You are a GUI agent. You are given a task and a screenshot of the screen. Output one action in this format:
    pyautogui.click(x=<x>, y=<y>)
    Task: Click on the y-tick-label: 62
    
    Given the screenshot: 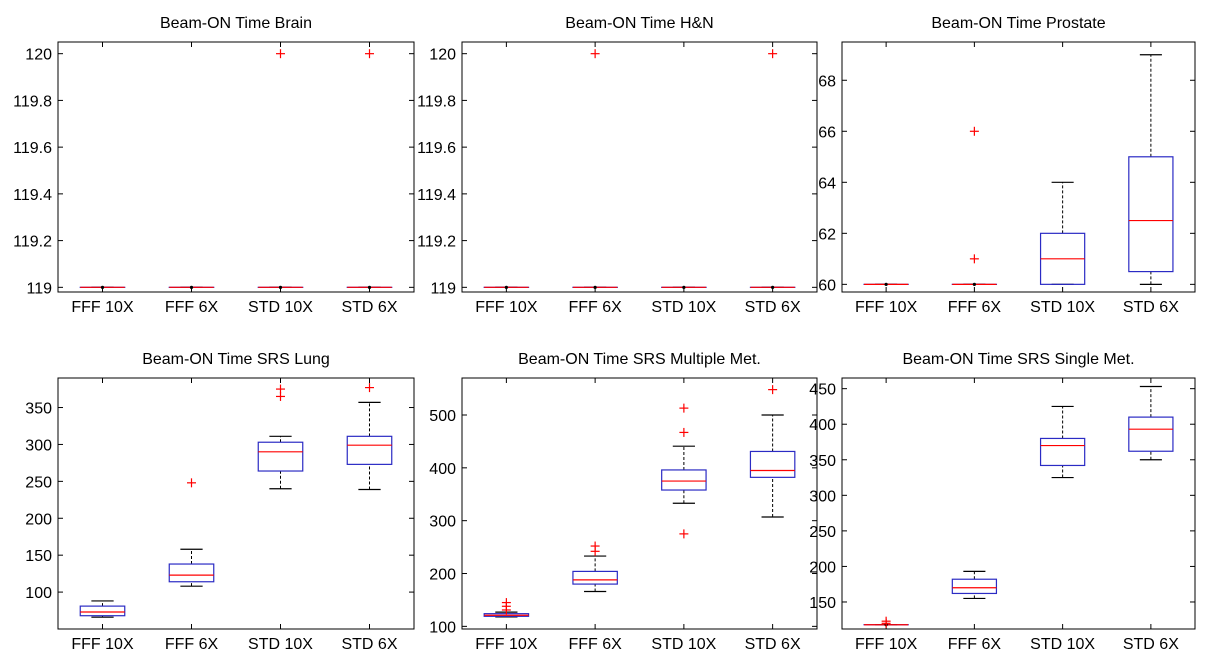 What is the action you would take?
    pyautogui.click(x=827, y=234)
    